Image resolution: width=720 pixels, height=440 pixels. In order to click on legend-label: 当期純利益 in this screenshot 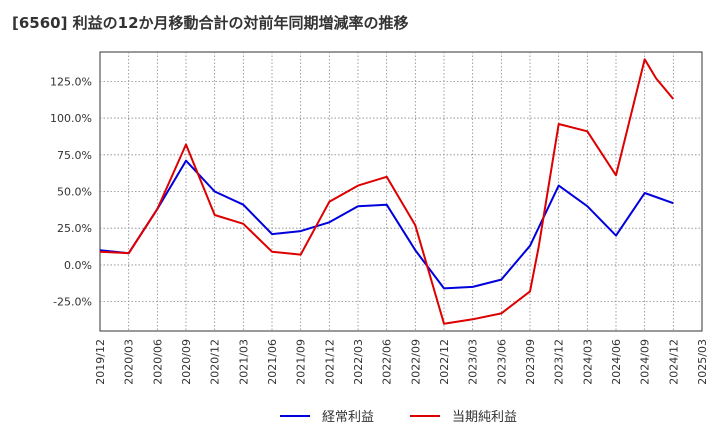, I will do `click(484, 417)`.